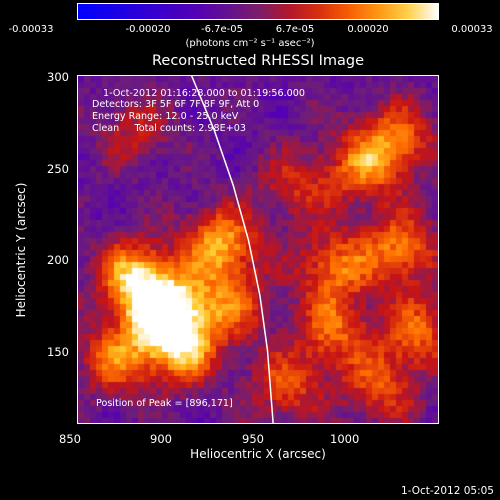  I want to click on y-axis-label: Heliocentric Y (arcsec), so click(21, 250).